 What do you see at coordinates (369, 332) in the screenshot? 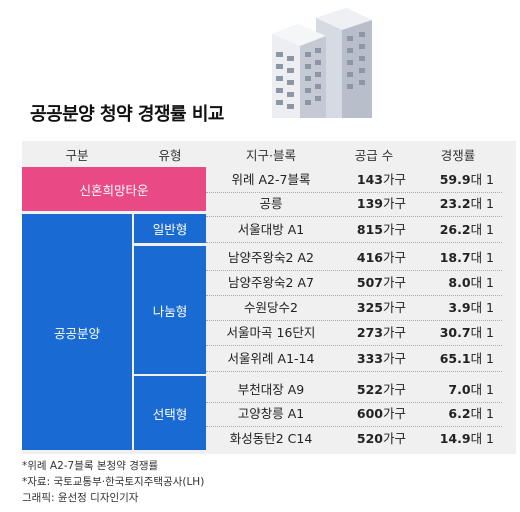
I see `supply-value: 273` at bounding box center [369, 332].